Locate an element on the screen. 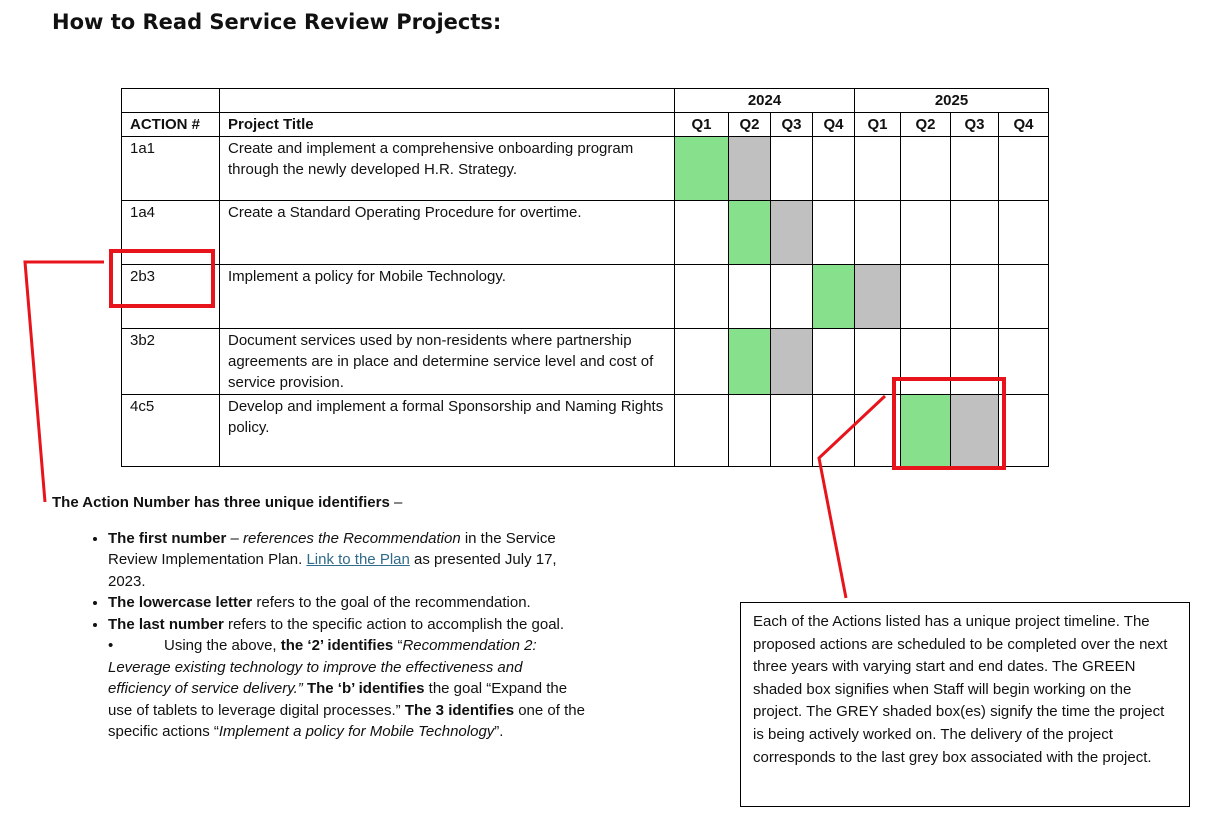 This screenshot has height=828, width=1213. column-header: ACTION # is located at coordinates (170, 124).